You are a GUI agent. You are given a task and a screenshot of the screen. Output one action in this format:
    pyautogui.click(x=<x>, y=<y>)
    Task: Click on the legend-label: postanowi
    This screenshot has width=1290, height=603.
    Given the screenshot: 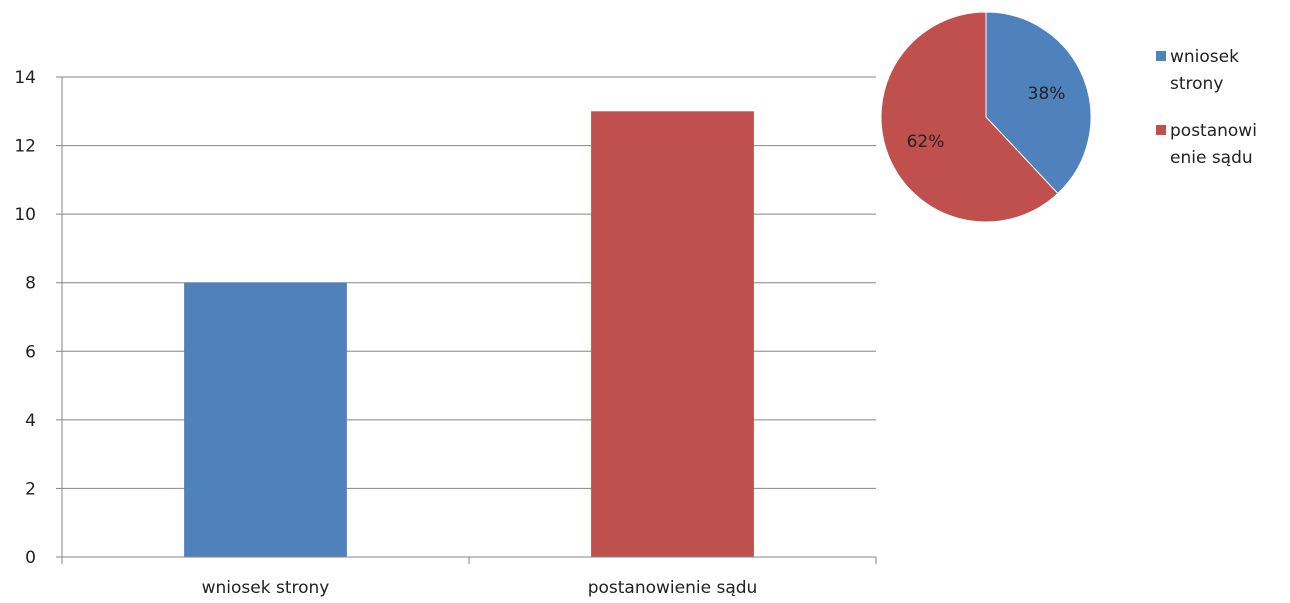 What is the action you would take?
    pyautogui.click(x=1213, y=131)
    